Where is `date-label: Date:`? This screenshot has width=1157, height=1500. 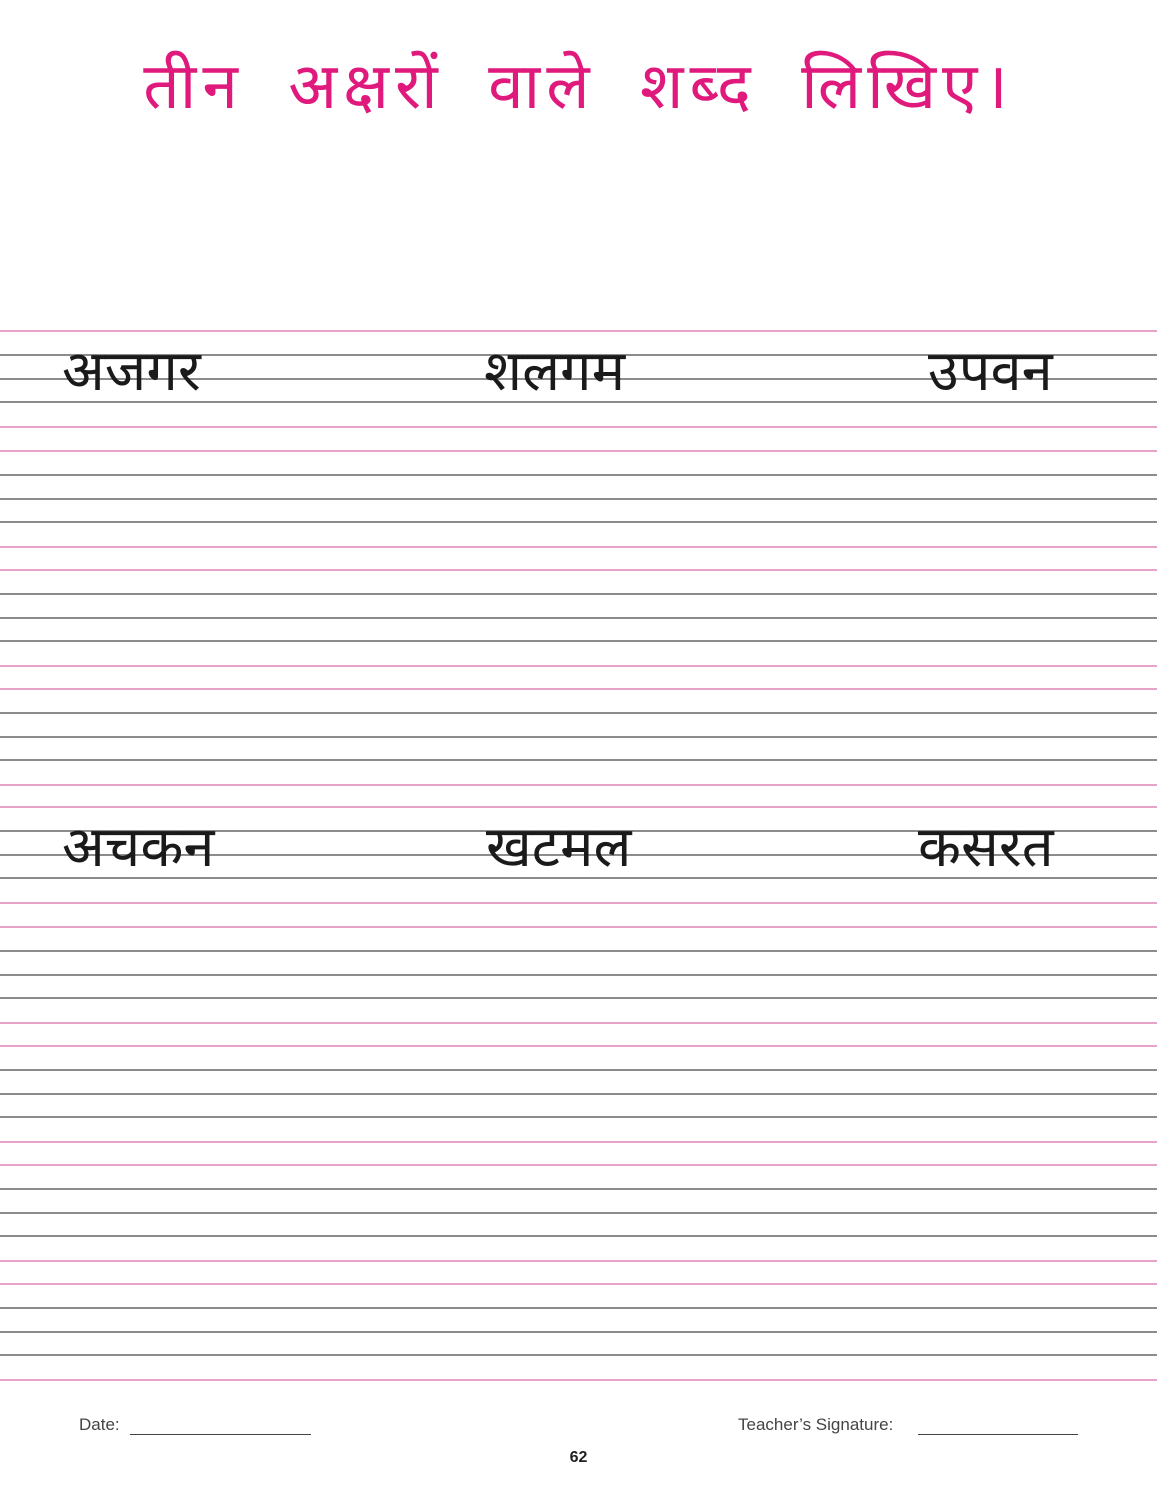 date-label: Date: is located at coordinates (99, 1424).